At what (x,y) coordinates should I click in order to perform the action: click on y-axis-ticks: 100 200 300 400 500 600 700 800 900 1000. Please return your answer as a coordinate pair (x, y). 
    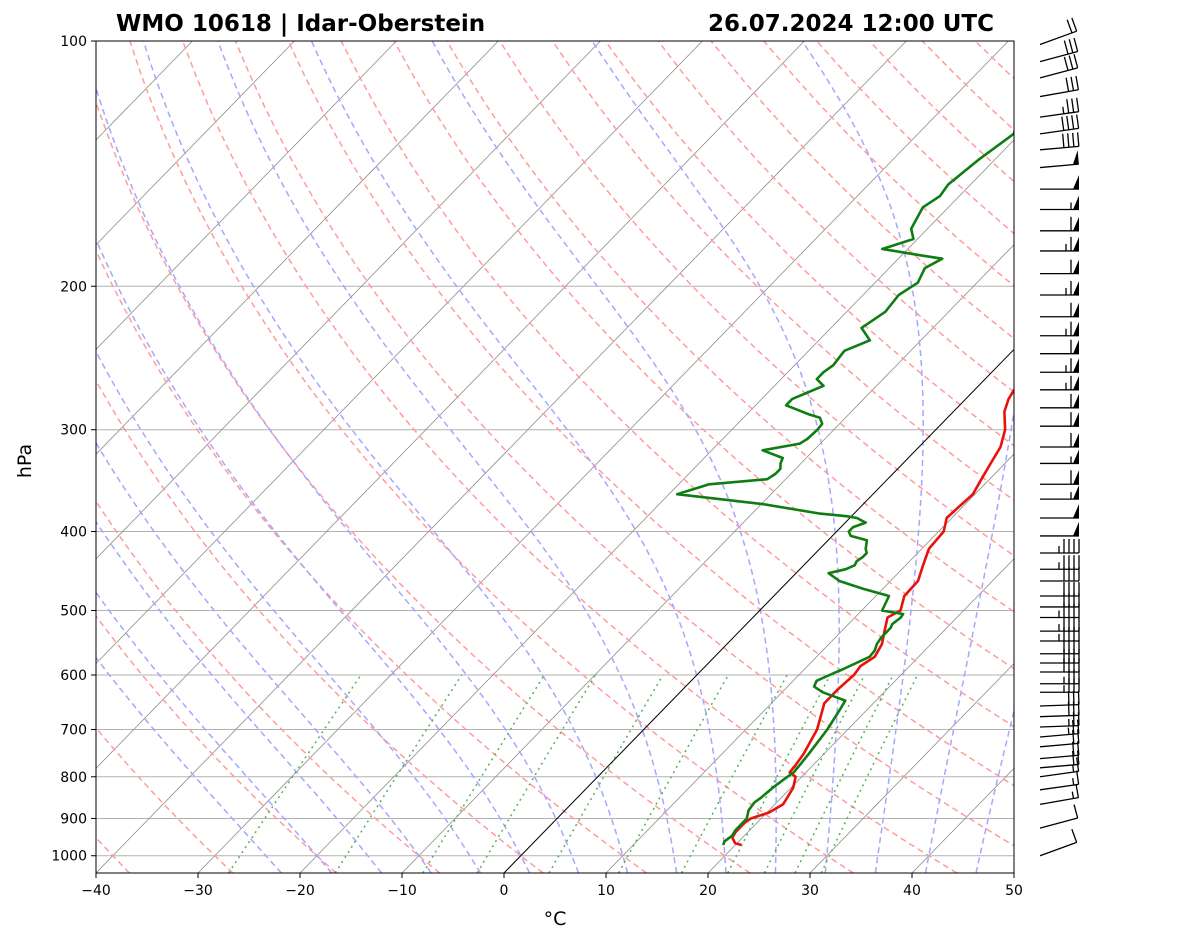
    Looking at the image, I should click on (73, 449).